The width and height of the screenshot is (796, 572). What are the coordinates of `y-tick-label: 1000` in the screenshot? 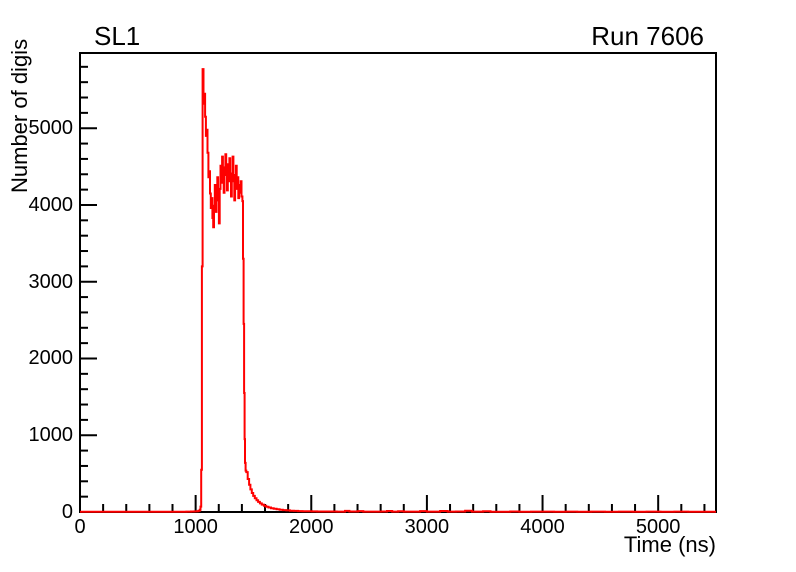 It's located at (51, 435).